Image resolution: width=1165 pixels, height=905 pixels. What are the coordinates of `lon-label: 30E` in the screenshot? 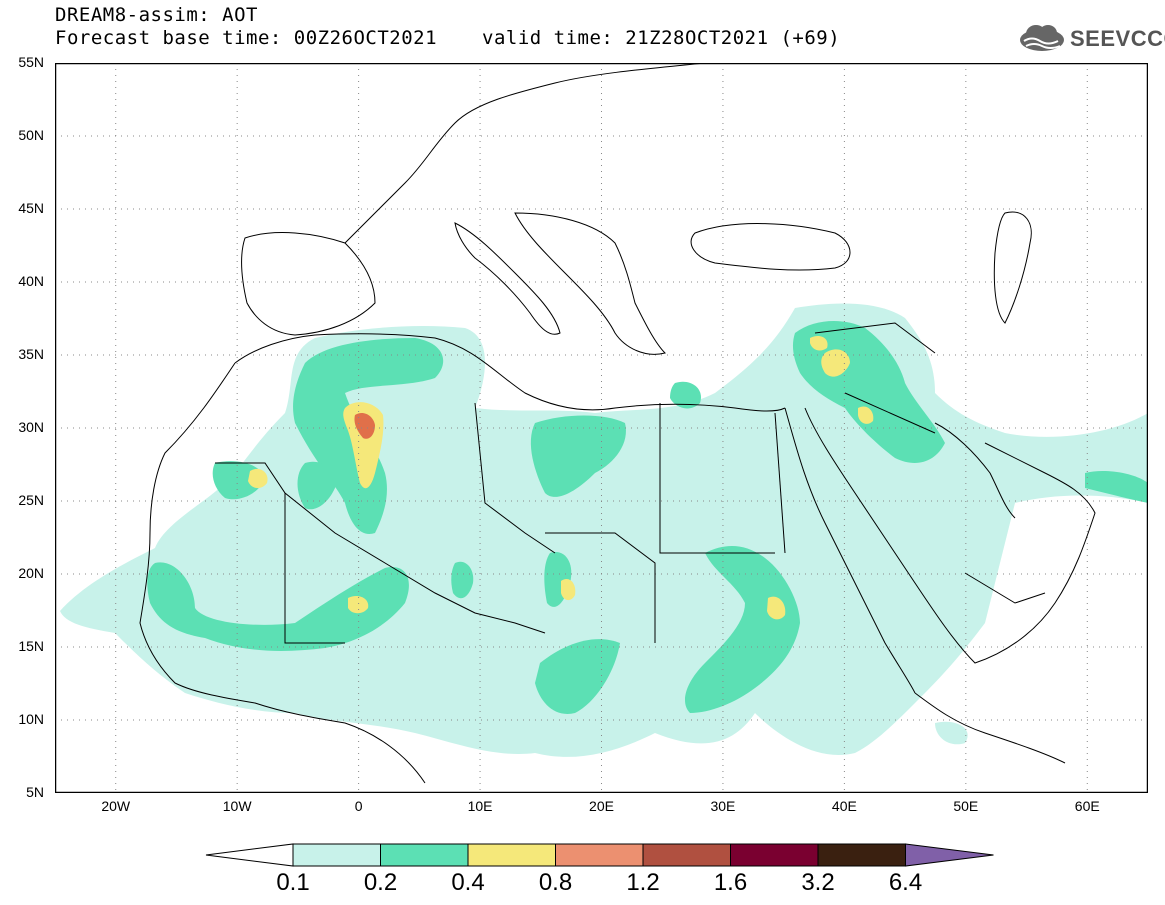 It's located at (723, 806).